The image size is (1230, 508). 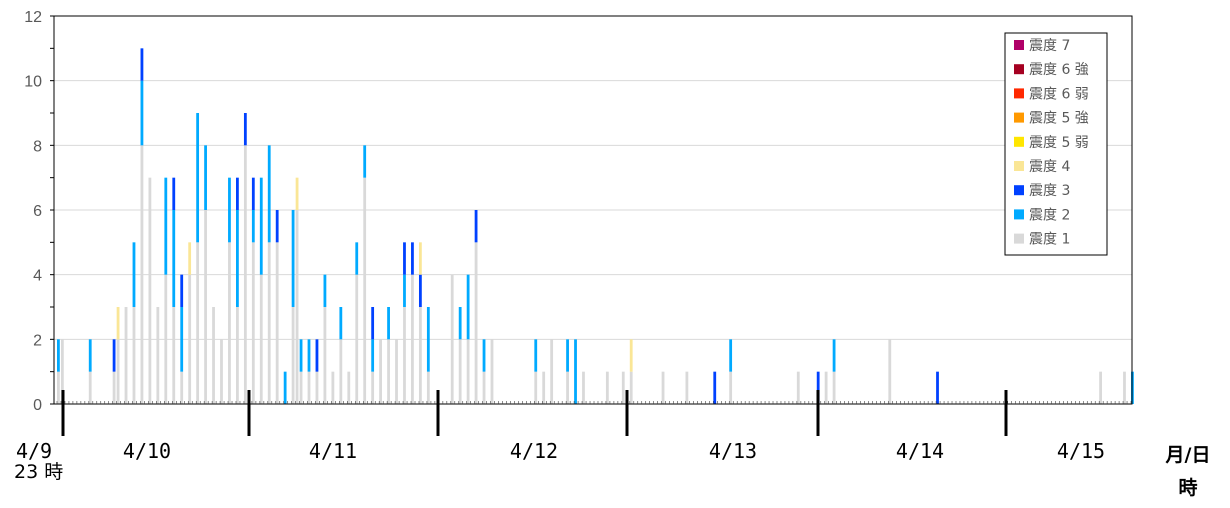 What do you see at coordinates (920, 451) in the screenshot?
I see `x-date-label: 4/14` at bounding box center [920, 451].